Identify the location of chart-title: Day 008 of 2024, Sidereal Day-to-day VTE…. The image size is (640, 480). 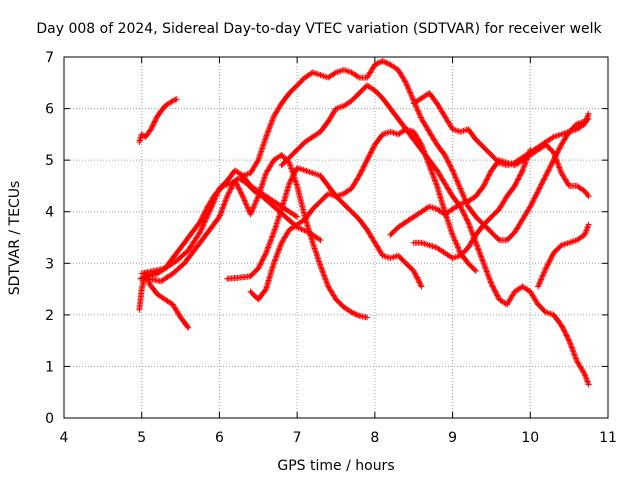
(319, 29).